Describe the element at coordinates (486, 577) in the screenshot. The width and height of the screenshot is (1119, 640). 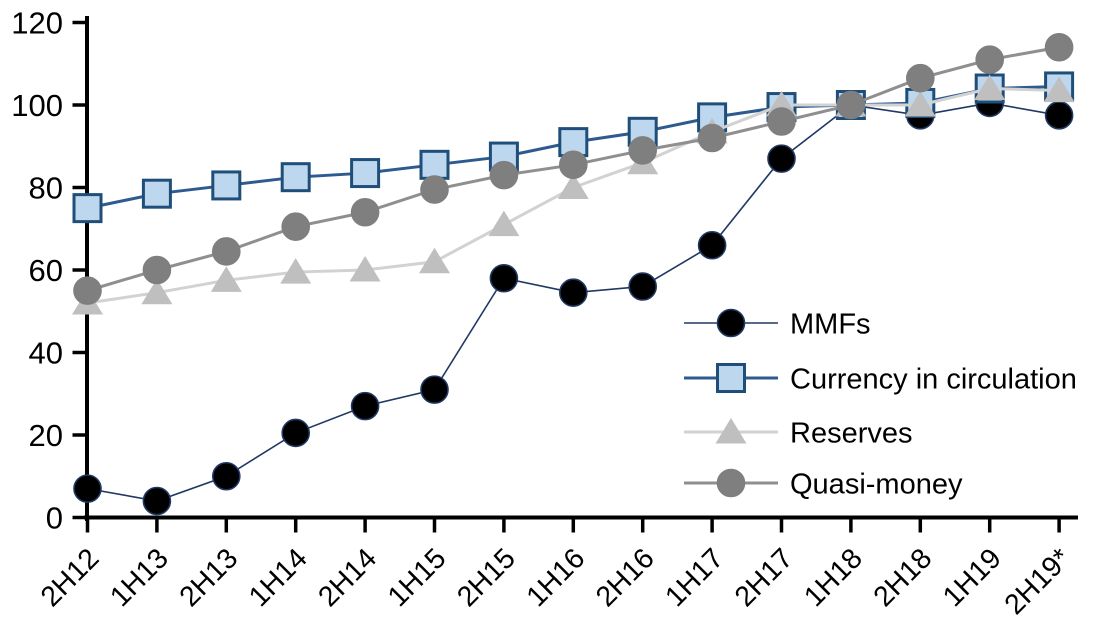
I see `x-tick-label: 2H15` at that location.